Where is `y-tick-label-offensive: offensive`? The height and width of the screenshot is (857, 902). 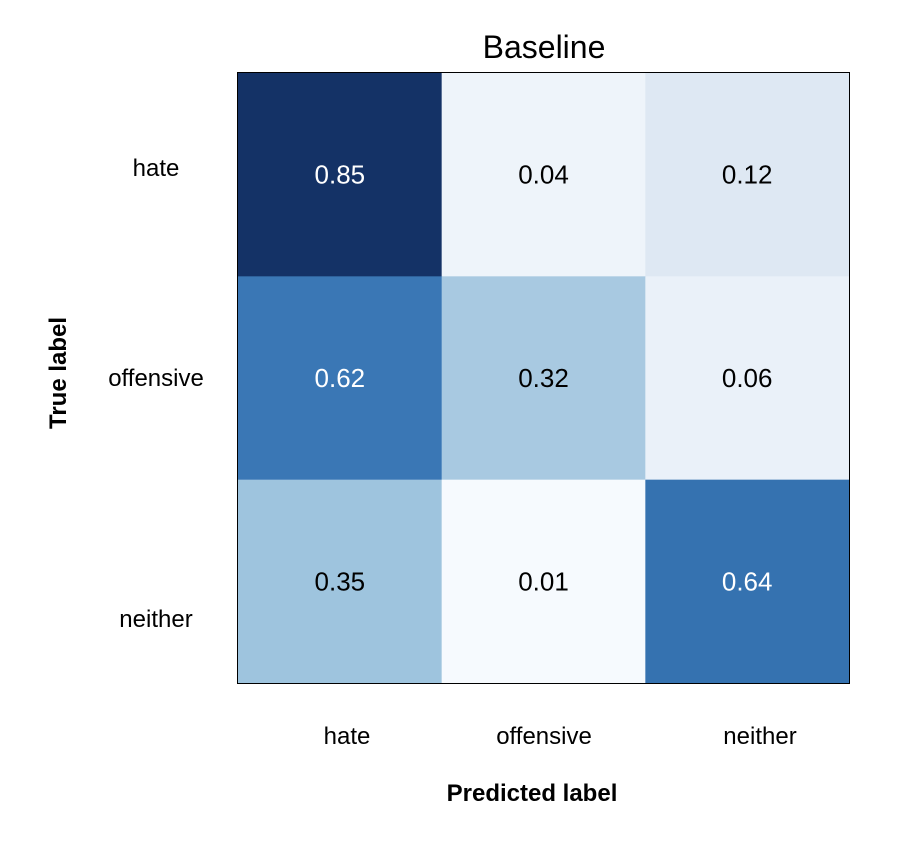
y-tick-label-offensive: offensive is located at coordinates (156, 378).